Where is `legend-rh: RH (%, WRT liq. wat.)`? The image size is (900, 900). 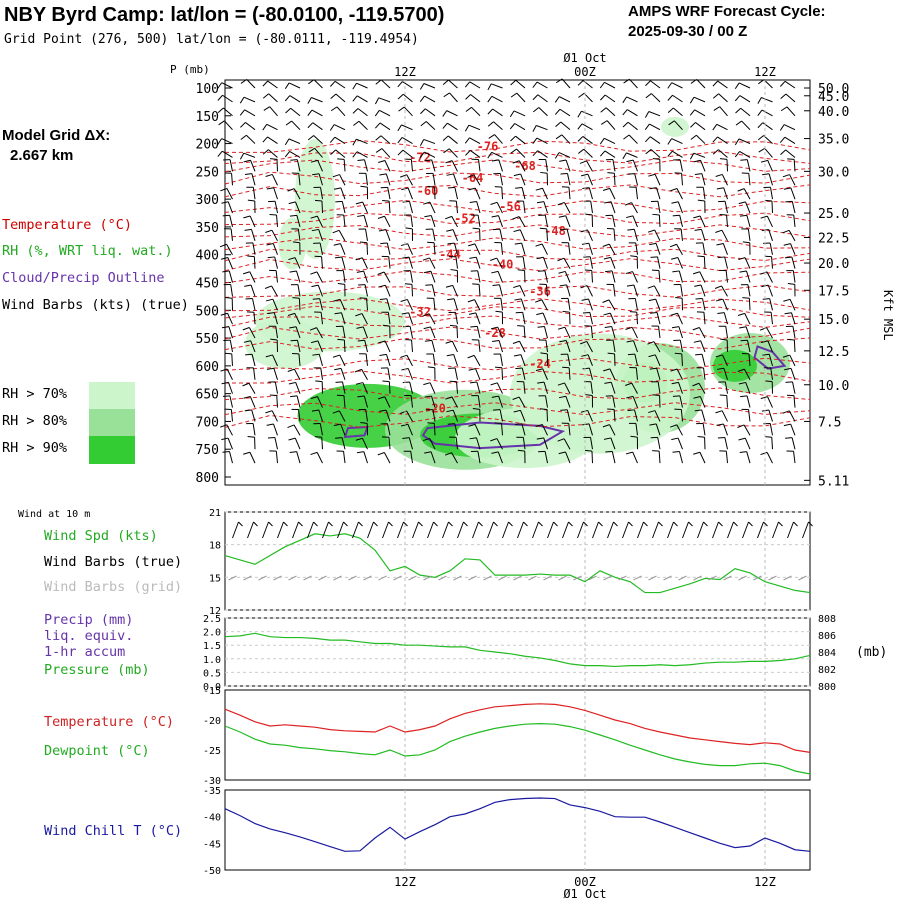
legend-rh: RH (%, WRT liq. wat.) is located at coordinates (87, 251).